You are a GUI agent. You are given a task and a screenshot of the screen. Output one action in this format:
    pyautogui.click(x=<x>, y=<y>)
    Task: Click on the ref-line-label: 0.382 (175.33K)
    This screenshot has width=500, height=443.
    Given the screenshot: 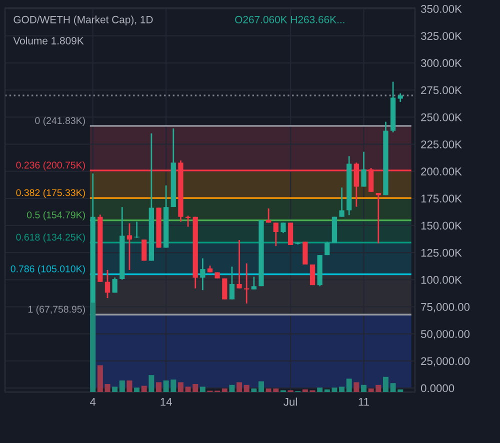 What is the action you would take?
    pyautogui.click(x=50, y=193)
    